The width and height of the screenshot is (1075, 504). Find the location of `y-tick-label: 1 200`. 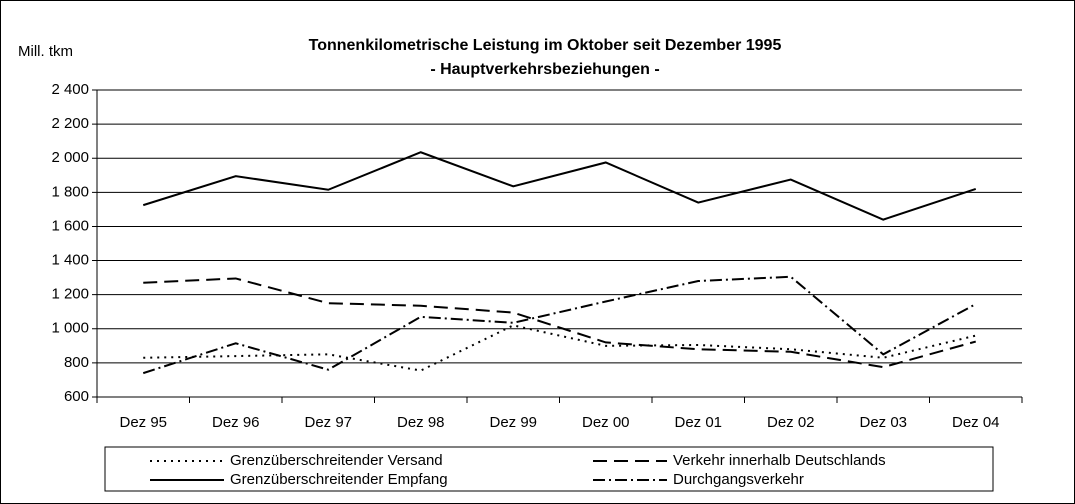

y-tick-label: 1 200 is located at coordinates (70, 294).